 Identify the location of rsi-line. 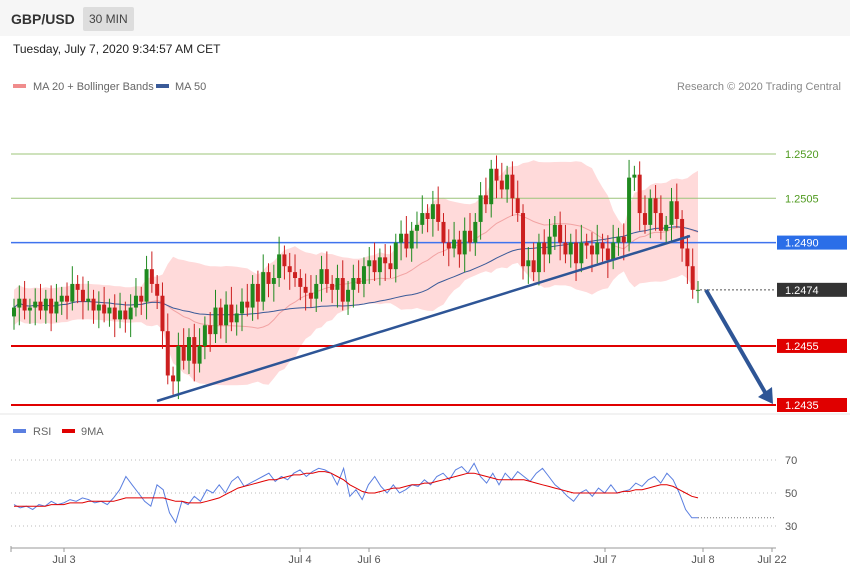
(355, 493).